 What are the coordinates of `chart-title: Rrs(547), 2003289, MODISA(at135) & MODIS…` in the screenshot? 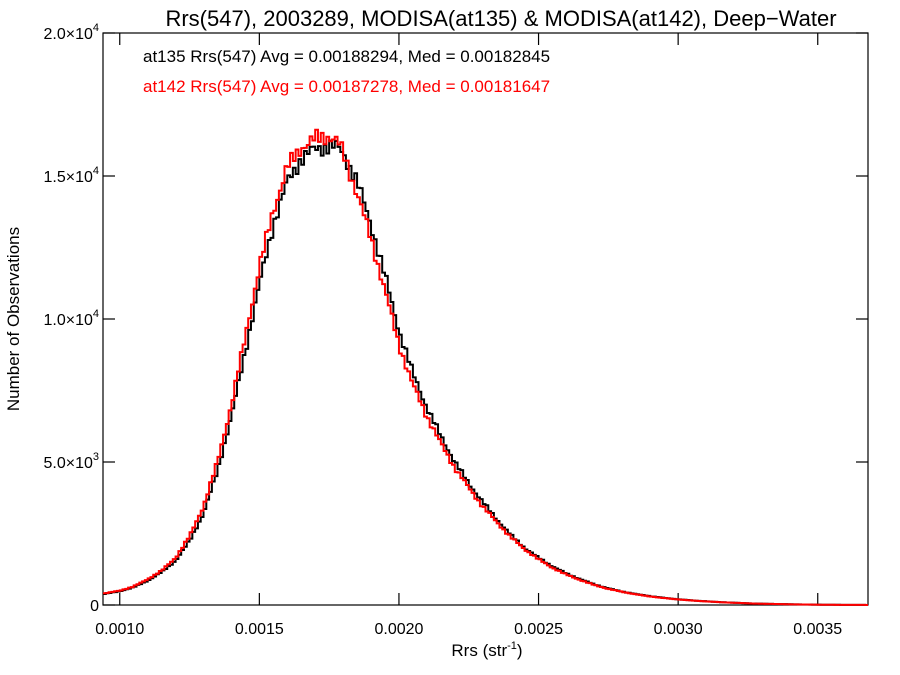 It's located at (500, 18).